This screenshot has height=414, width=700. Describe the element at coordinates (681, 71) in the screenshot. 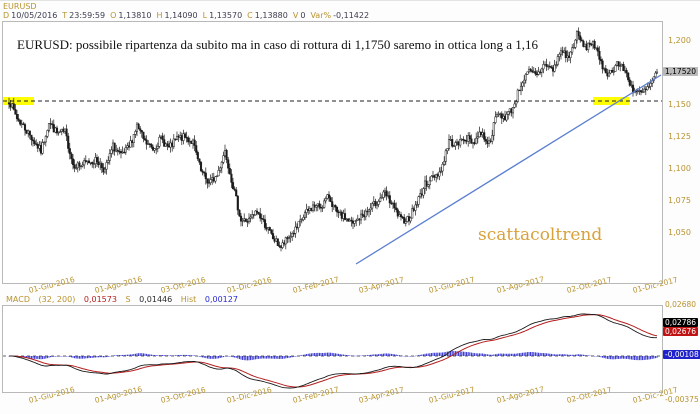

I see `last-price-badge: 1,17520` at that location.